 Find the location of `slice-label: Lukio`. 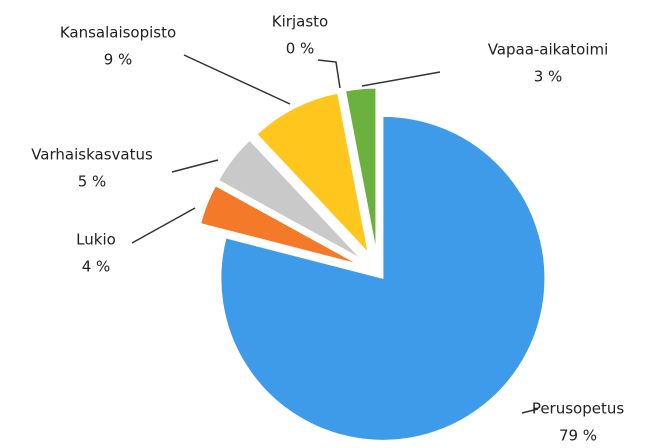

slice-label: Lukio is located at coordinates (96, 240).